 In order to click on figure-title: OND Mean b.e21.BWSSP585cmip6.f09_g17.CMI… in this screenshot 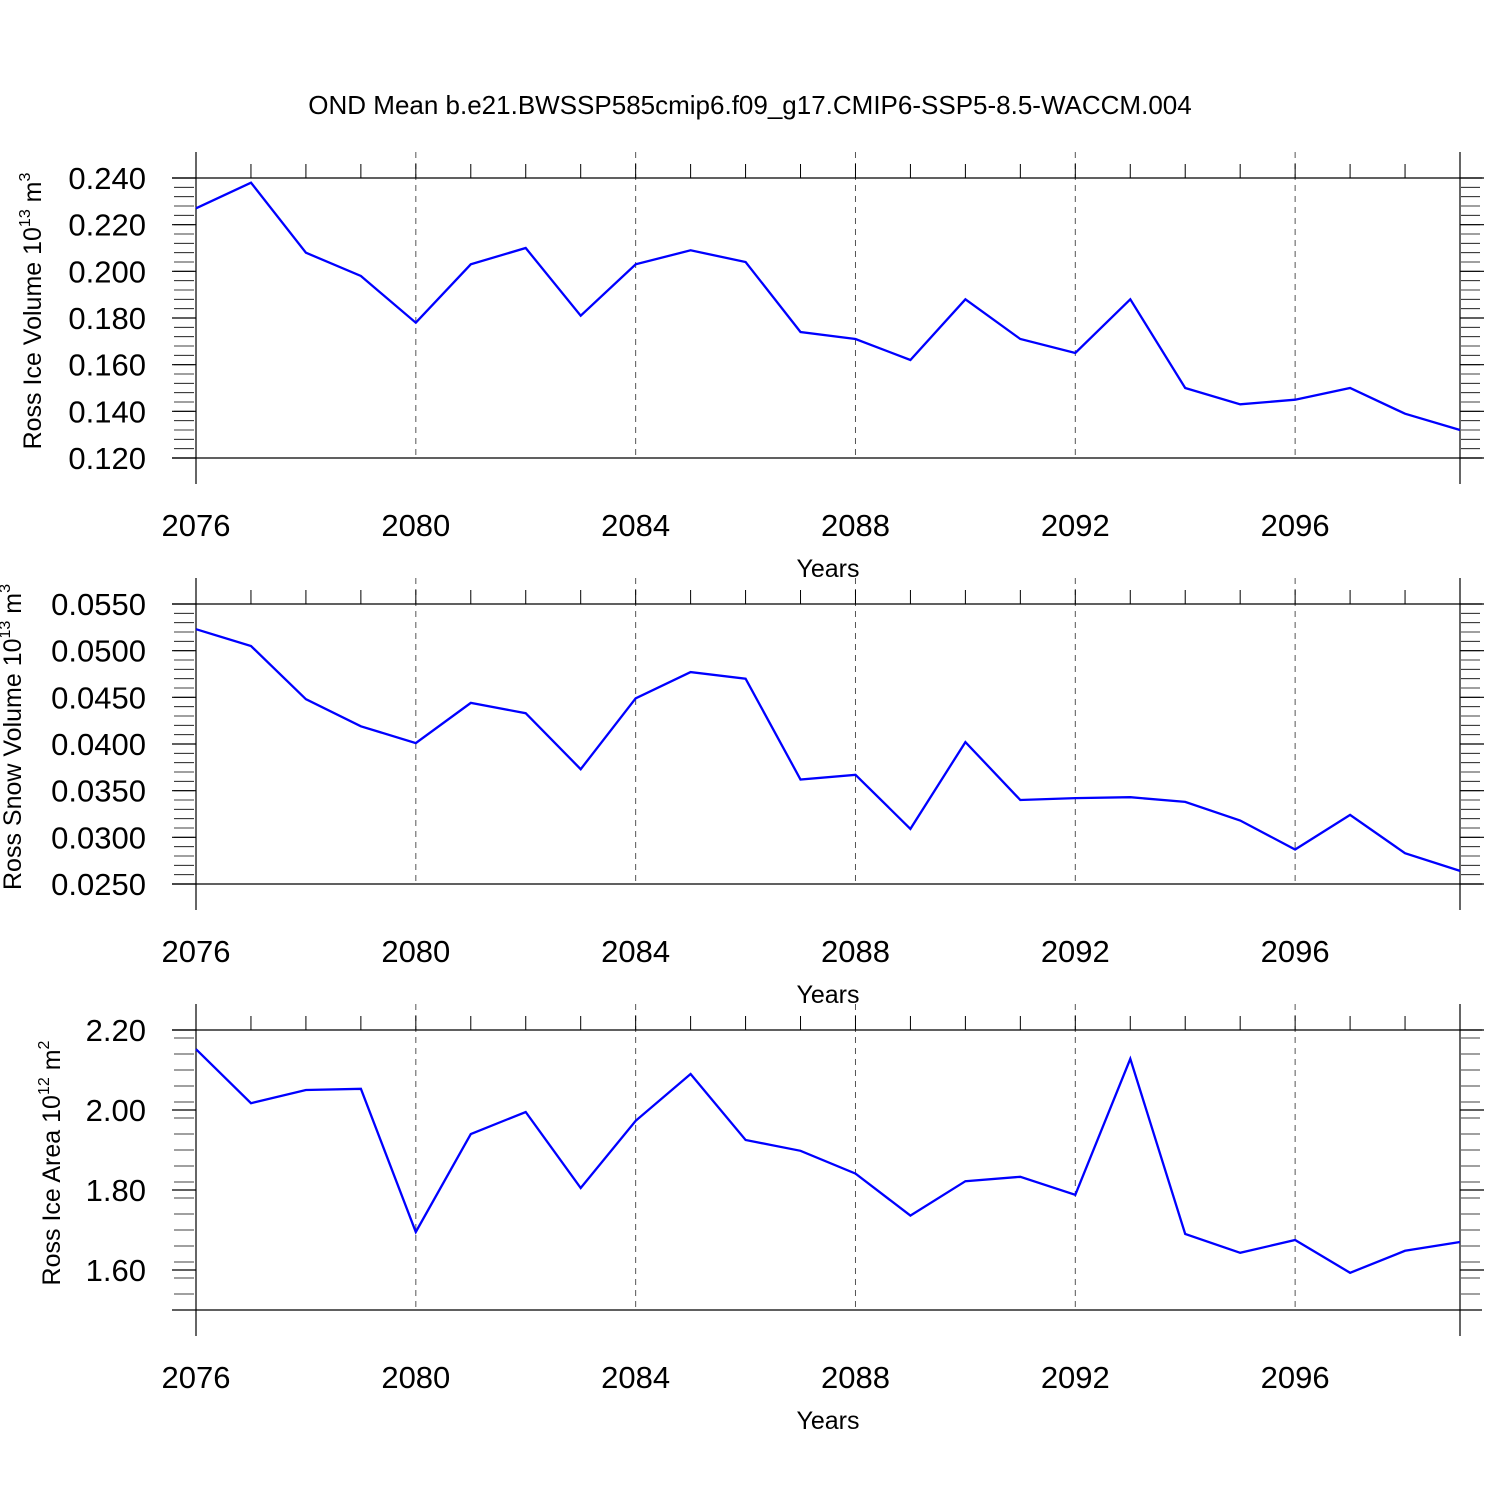, I will do `click(749, 105)`.